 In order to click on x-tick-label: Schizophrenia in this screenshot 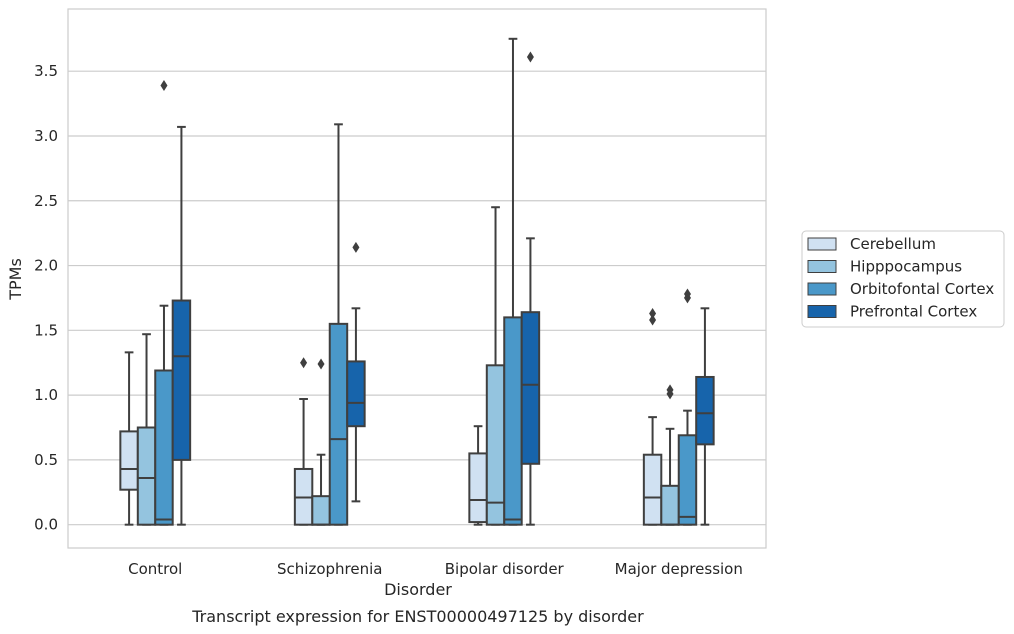, I will do `click(329, 569)`.